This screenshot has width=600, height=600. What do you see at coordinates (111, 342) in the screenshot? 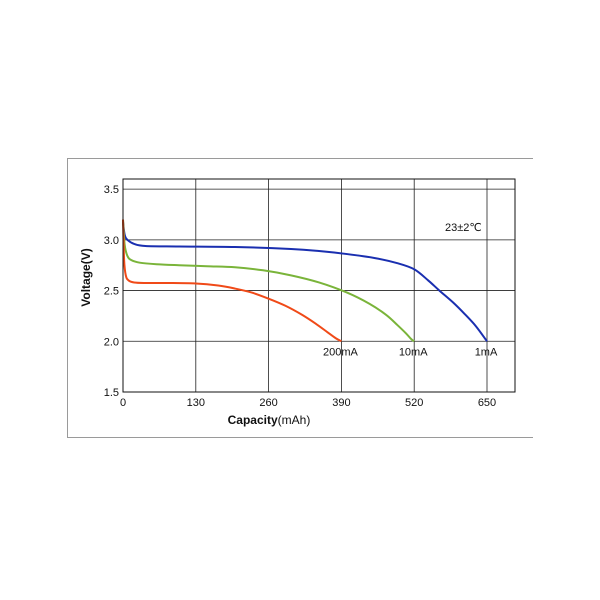
I see `y-tick-label: 2.0` at bounding box center [111, 342].